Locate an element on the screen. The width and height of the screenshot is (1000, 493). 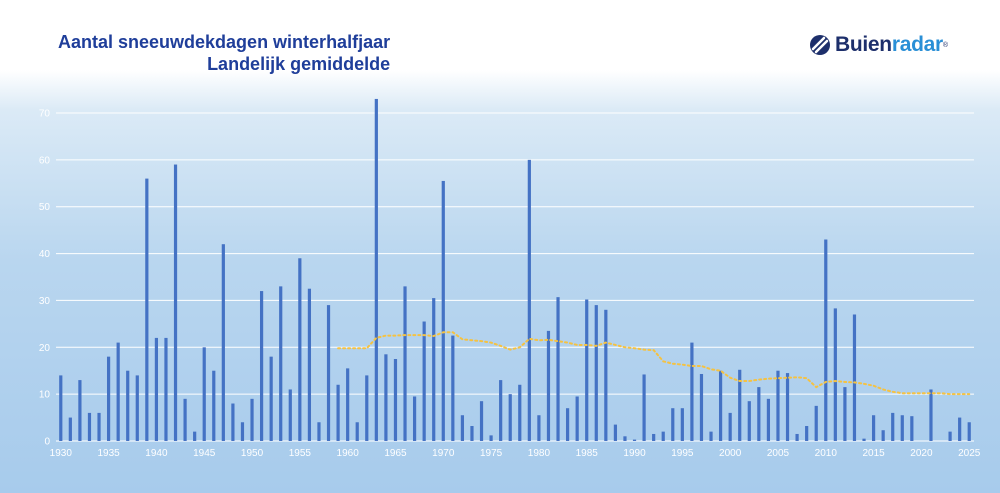
bar-1978 is located at coordinates (520, 412).